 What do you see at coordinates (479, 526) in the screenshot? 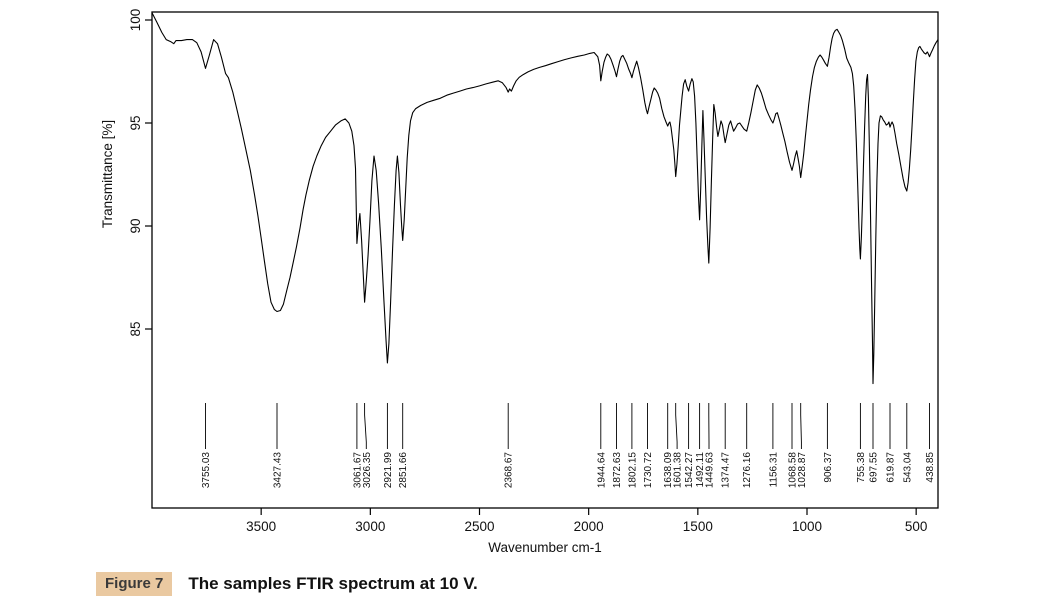
I see `x-axis-tick-label: 2500` at bounding box center [479, 526].